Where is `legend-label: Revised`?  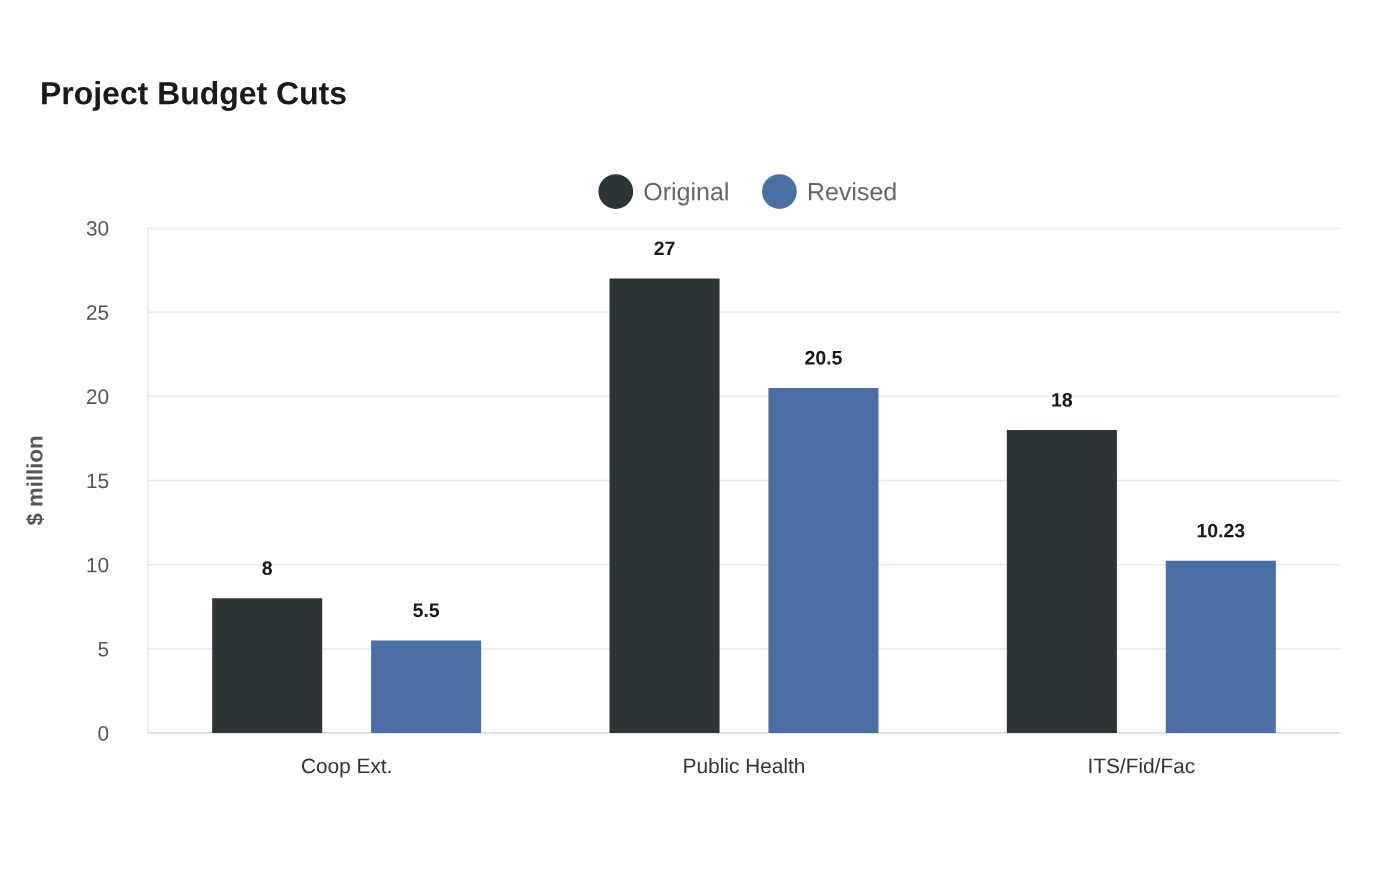 legend-label: Revised is located at coordinates (852, 191).